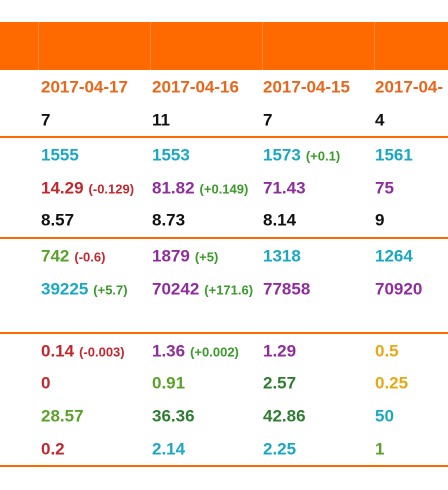 This screenshot has width=448, height=490. I want to click on cell-value: 8.73, so click(168, 219).